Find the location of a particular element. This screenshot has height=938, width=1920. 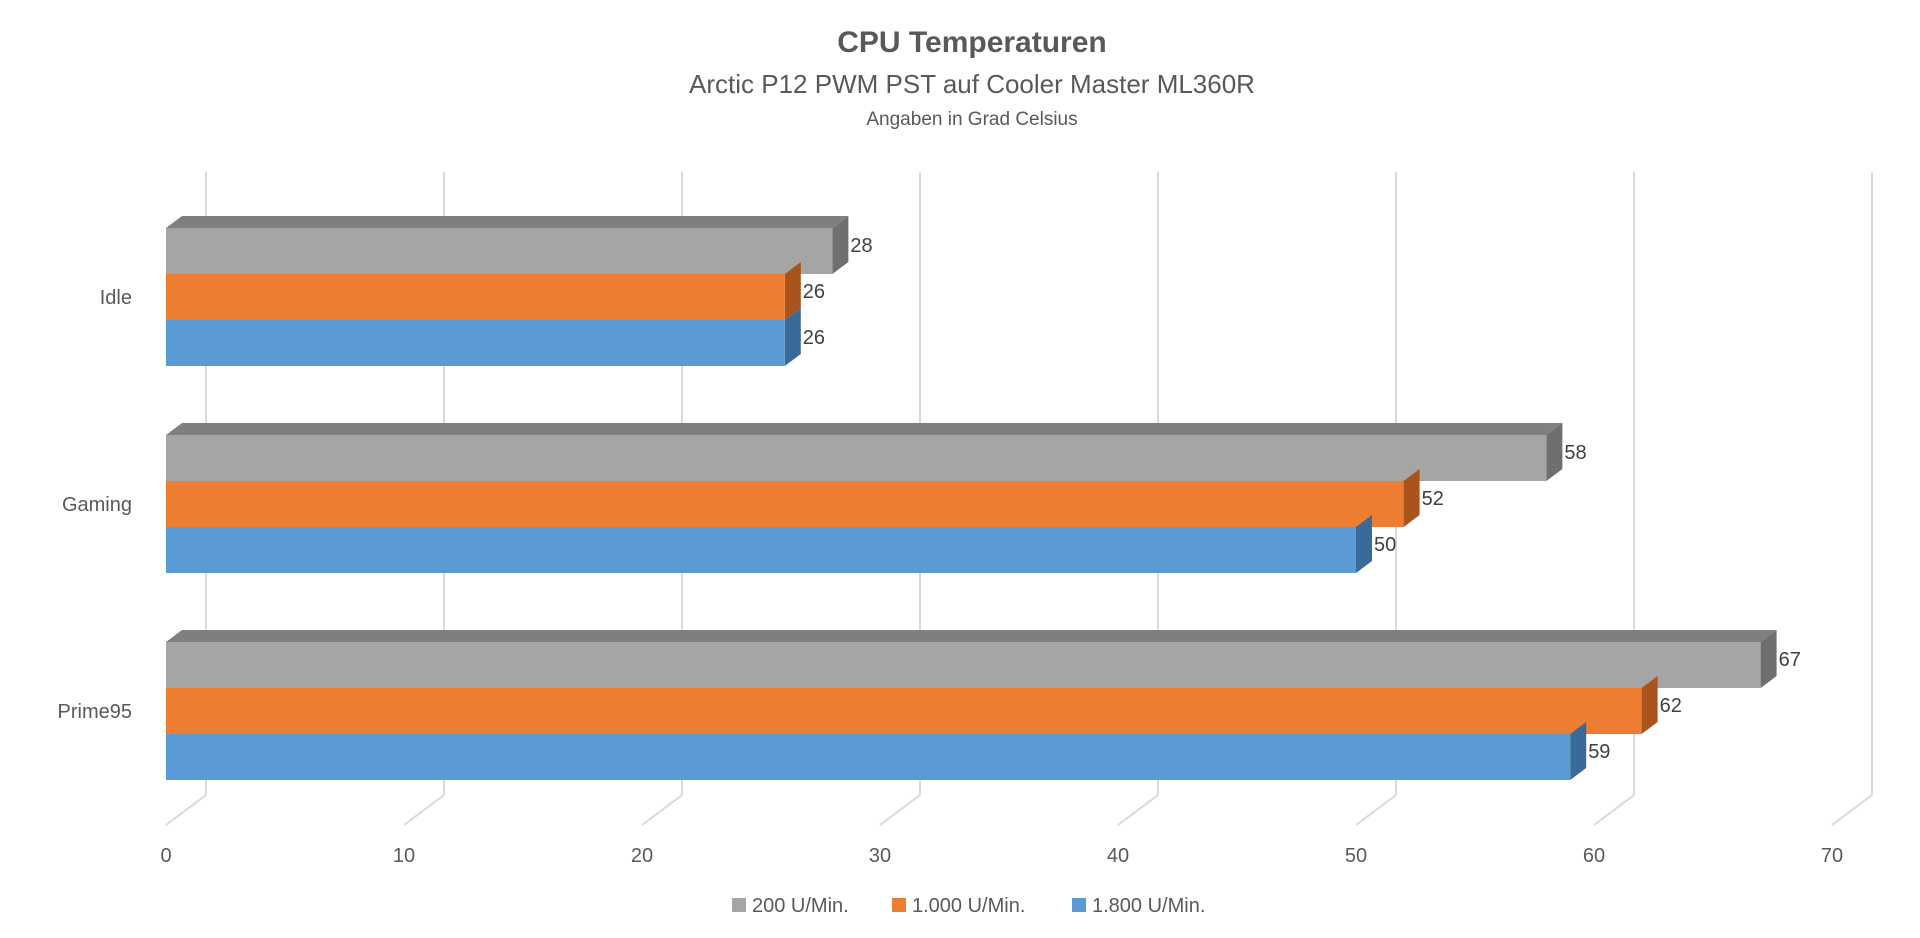

chart-subtitle-units: Angaben in Grad Celsius is located at coordinates (971, 119).